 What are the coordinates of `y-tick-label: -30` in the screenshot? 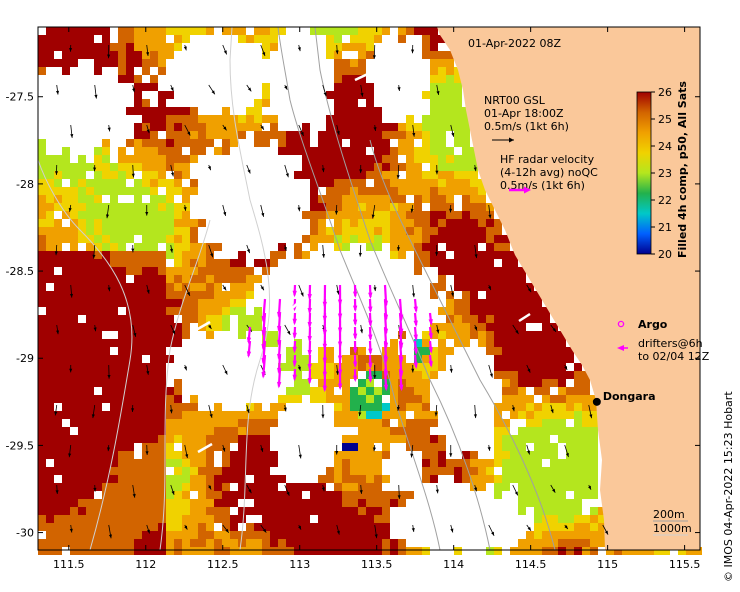 It's located at (25, 533).